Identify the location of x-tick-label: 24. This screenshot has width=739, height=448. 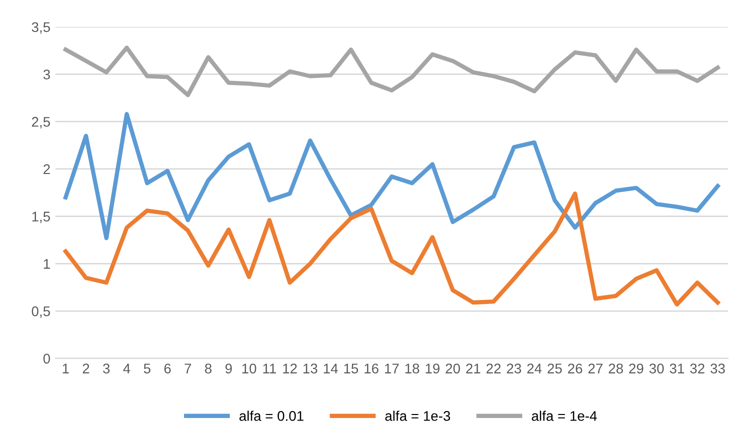
(534, 369).